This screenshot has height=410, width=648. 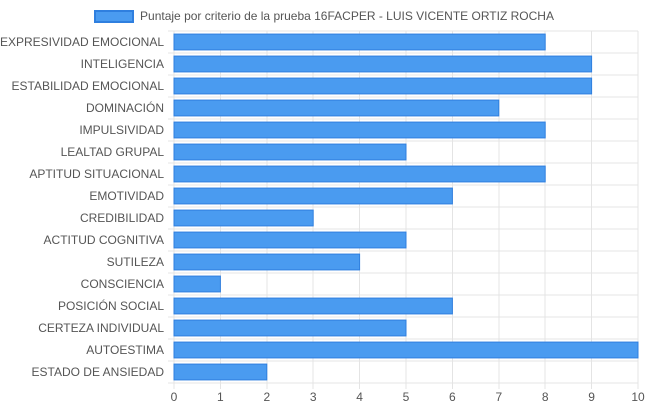 I want to click on x-tick-label: 5, so click(x=406, y=397).